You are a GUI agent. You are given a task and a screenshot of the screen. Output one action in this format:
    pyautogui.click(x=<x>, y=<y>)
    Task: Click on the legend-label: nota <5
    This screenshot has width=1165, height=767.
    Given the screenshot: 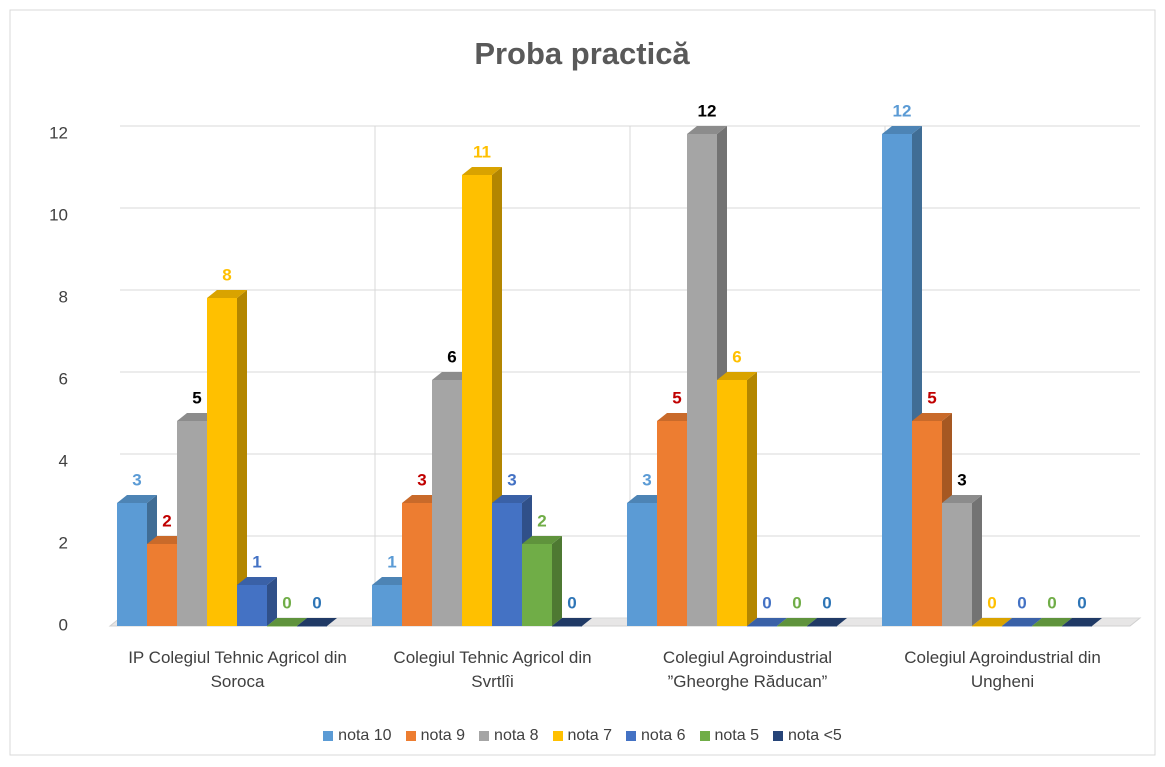 What is the action you would take?
    pyautogui.click(x=814, y=735)
    